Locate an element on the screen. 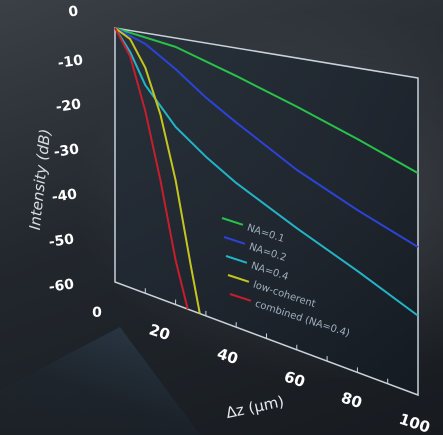 The image size is (443, 435). y-tick-label: -10 is located at coordinates (71, 61).